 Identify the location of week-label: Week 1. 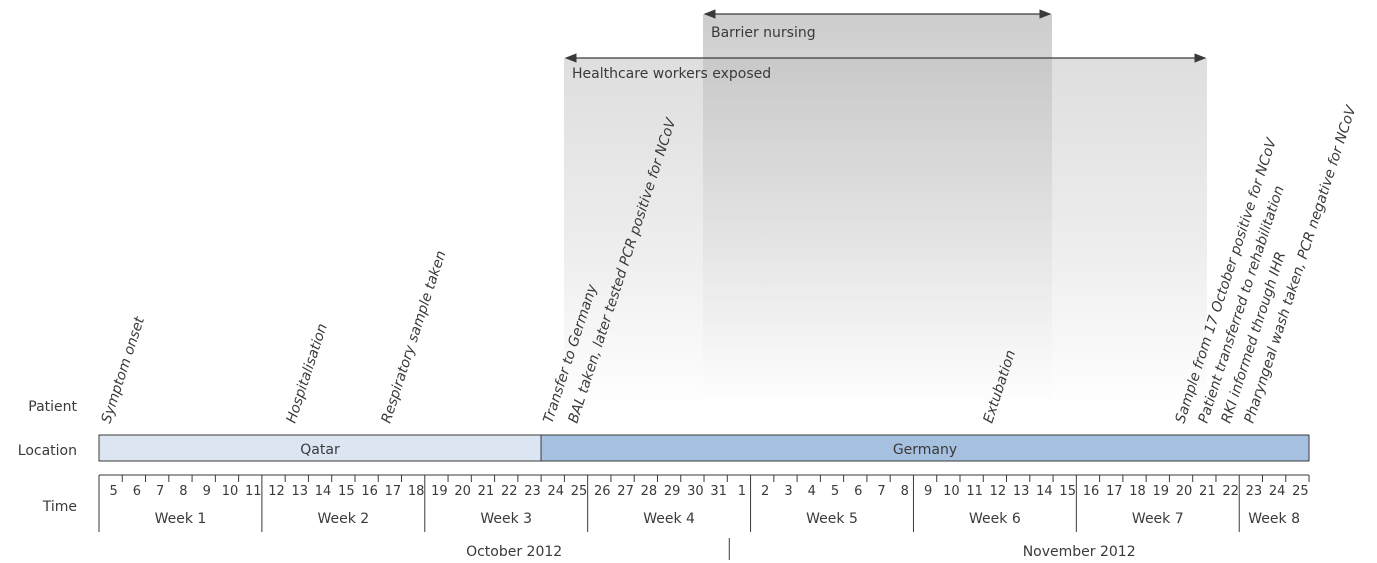
(181, 519).